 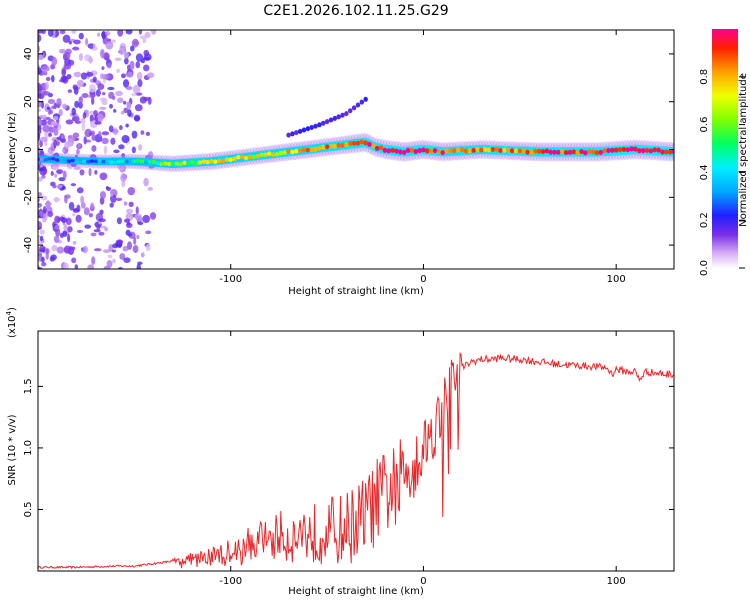 I want to click on snr-xlabel: Height of straight line (km), so click(x=356, y=591).